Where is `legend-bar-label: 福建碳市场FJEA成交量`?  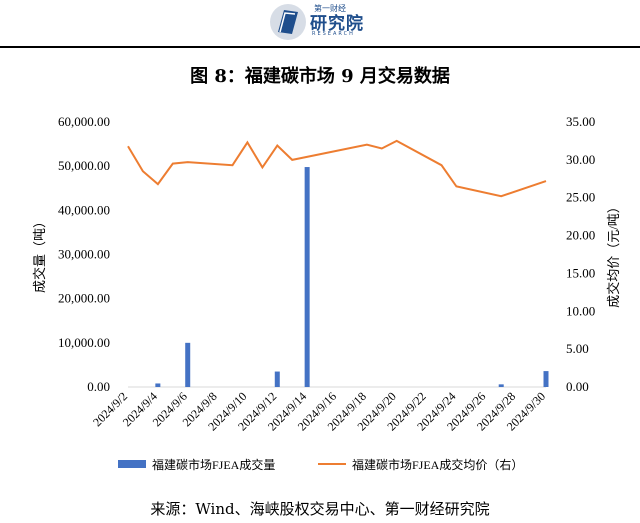 legend-bar-label: 福建碳市场FJEA成交量 is located at coordinates (213, 464).